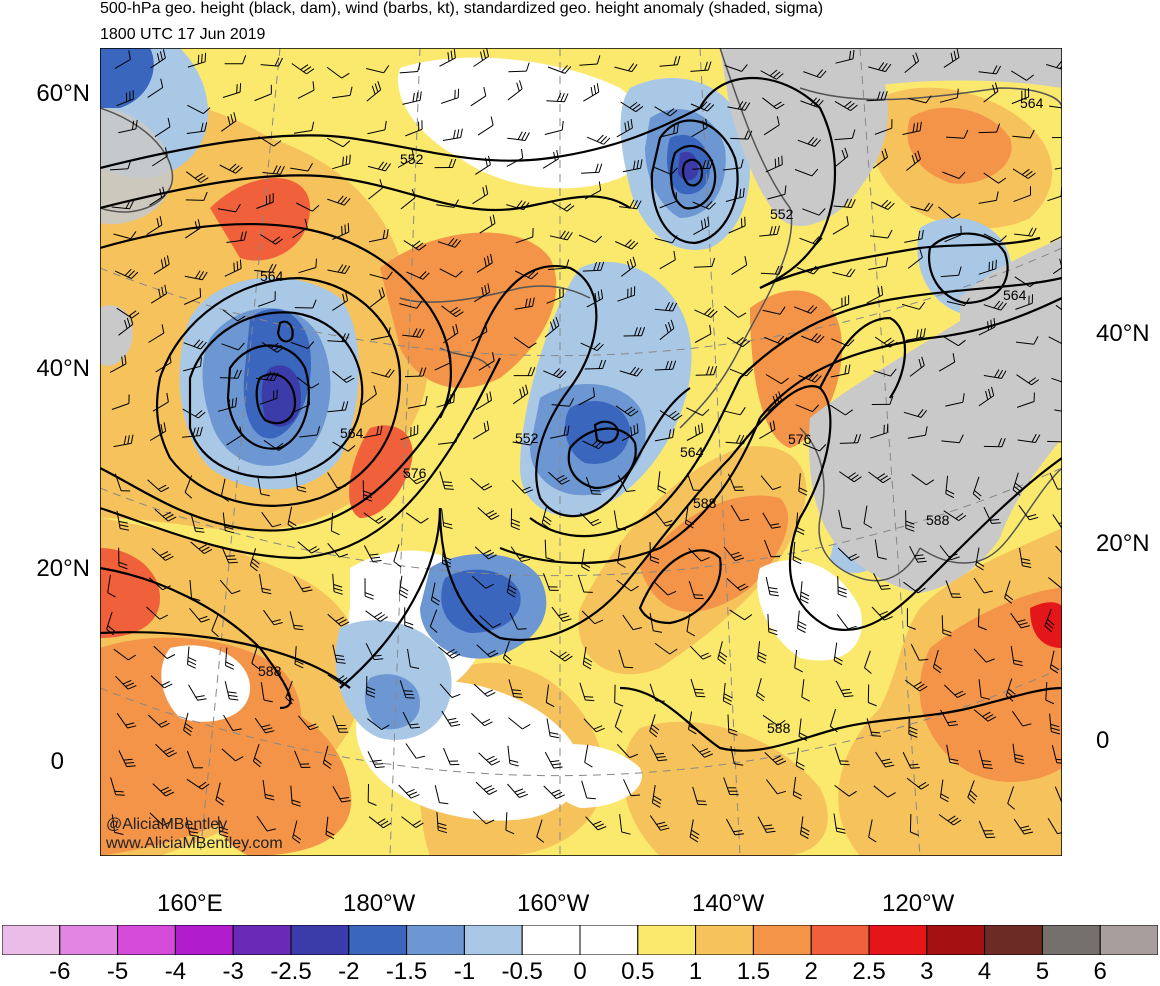 This screenshot has height=986, width=1160. I want to click on lat-label-left: 20°N, so click(45, 569).